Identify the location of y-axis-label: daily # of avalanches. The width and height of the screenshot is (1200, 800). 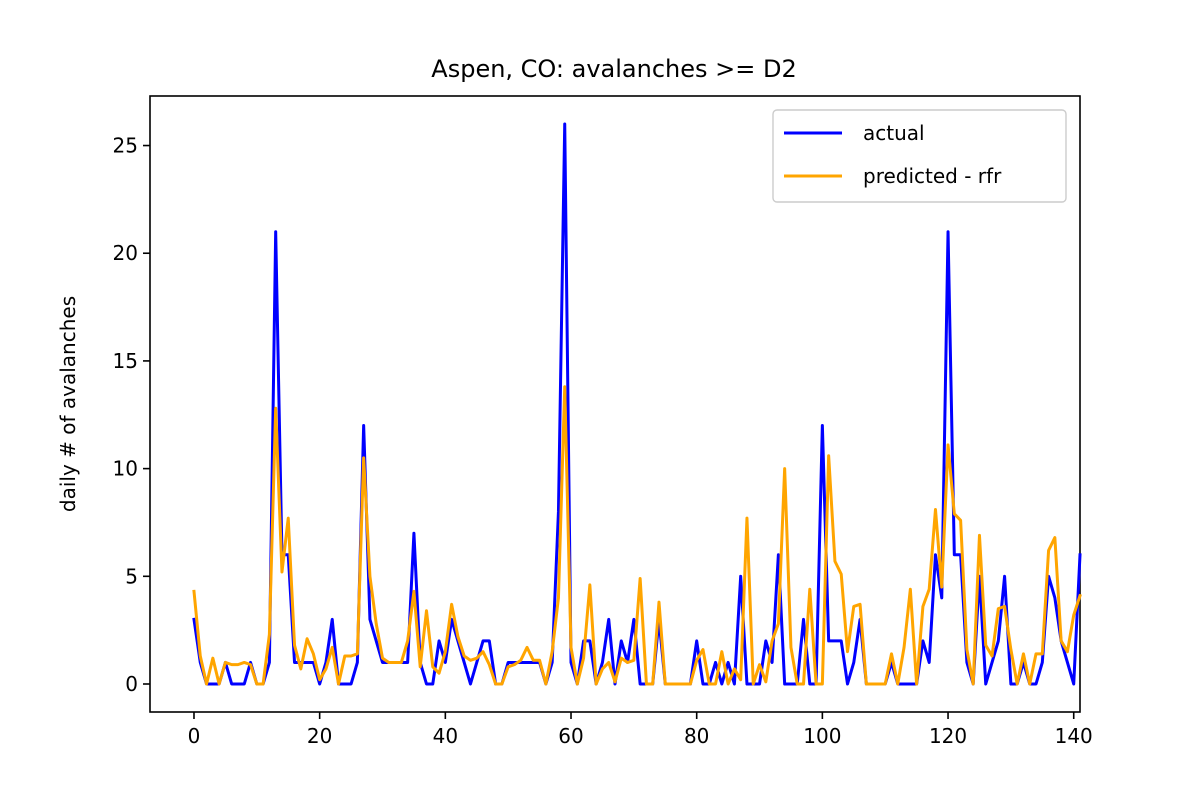
(68, 404).